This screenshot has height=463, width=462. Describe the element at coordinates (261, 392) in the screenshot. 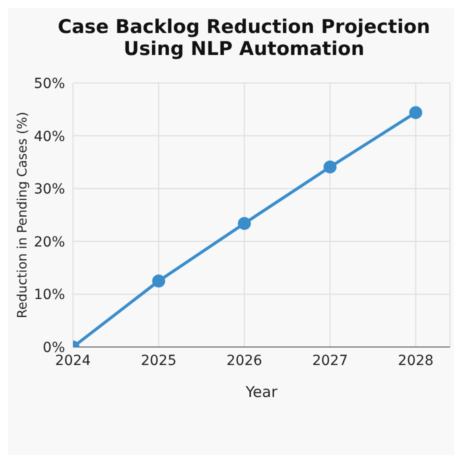

I see `x-axis-title: Year` at that location.